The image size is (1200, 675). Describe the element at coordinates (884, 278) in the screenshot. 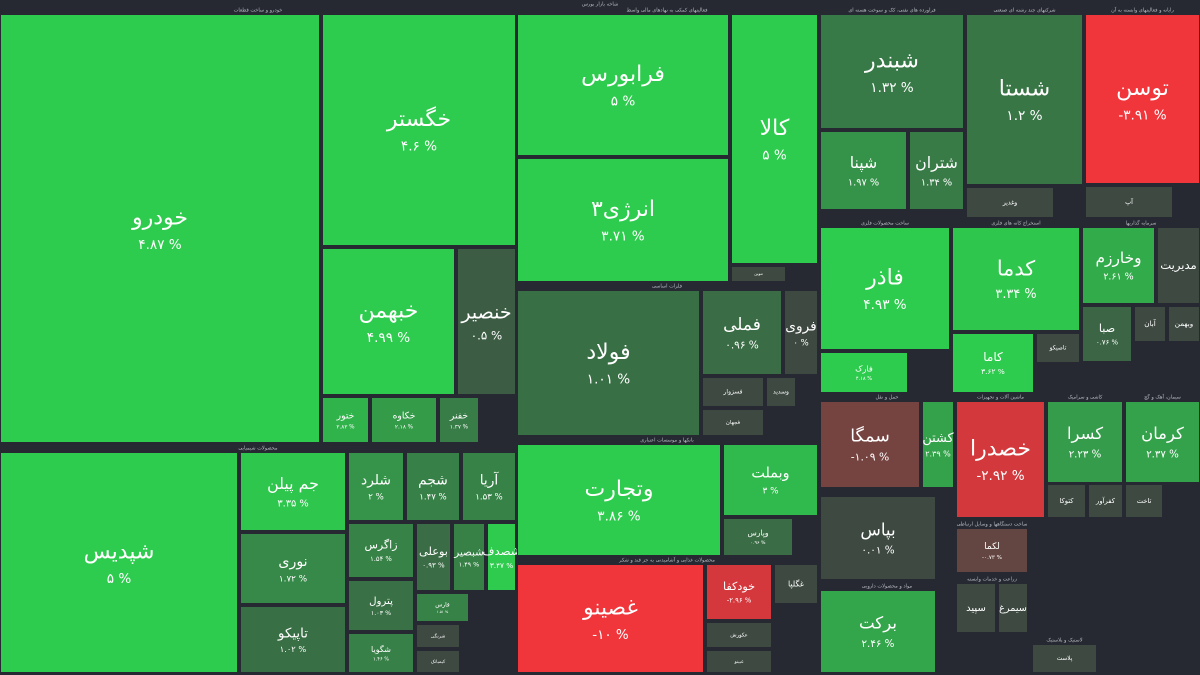

I see `tile-name: فاذر` at that location.